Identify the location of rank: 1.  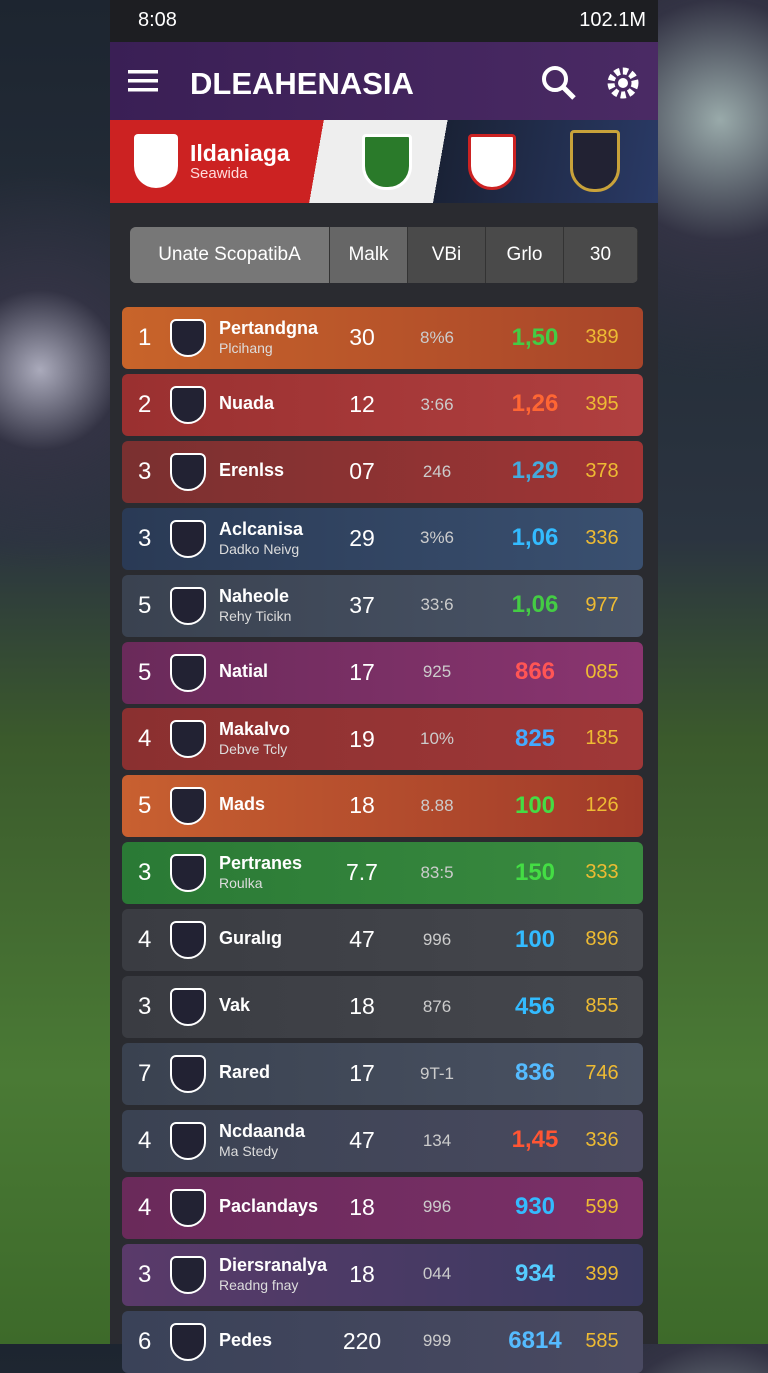
(145, 337).